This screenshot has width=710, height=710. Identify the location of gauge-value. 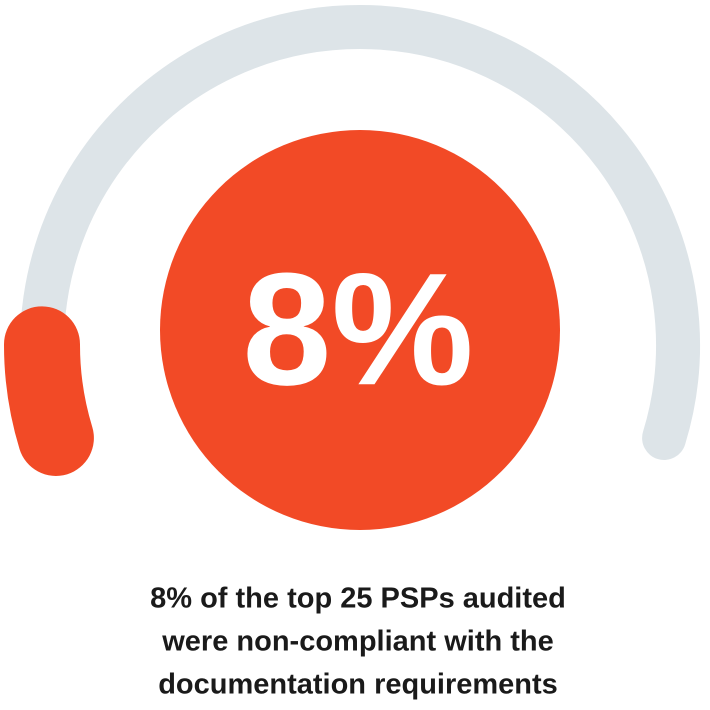
(49, 391).